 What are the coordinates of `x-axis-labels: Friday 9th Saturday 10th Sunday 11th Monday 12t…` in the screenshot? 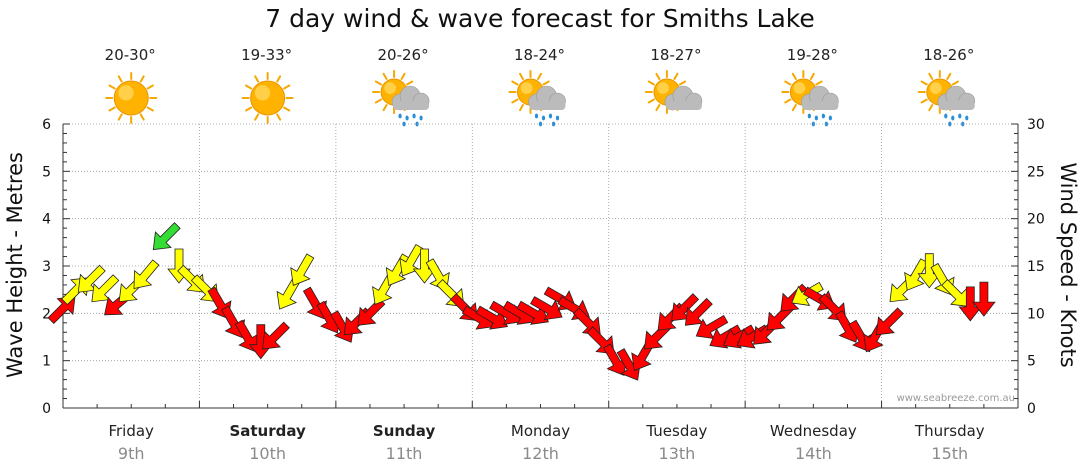 It's located at (546, 442).